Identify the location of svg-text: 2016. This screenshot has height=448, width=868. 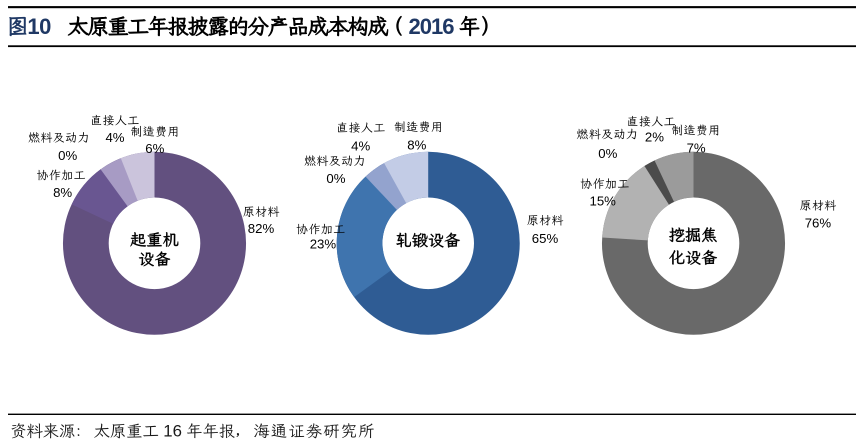
(432, 26).